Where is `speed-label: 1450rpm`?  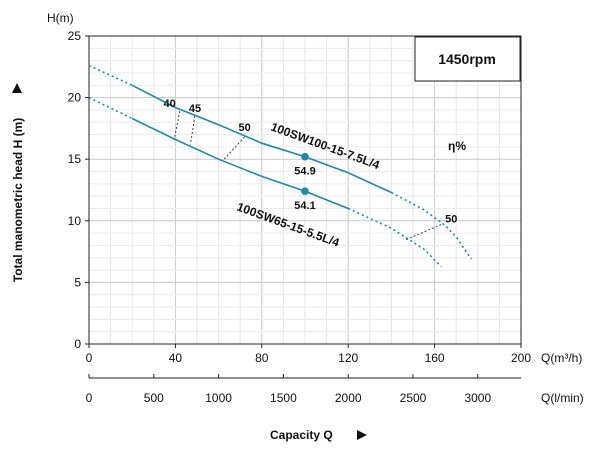 speed-label: 1450rpm is located at coordinates (467, 59).